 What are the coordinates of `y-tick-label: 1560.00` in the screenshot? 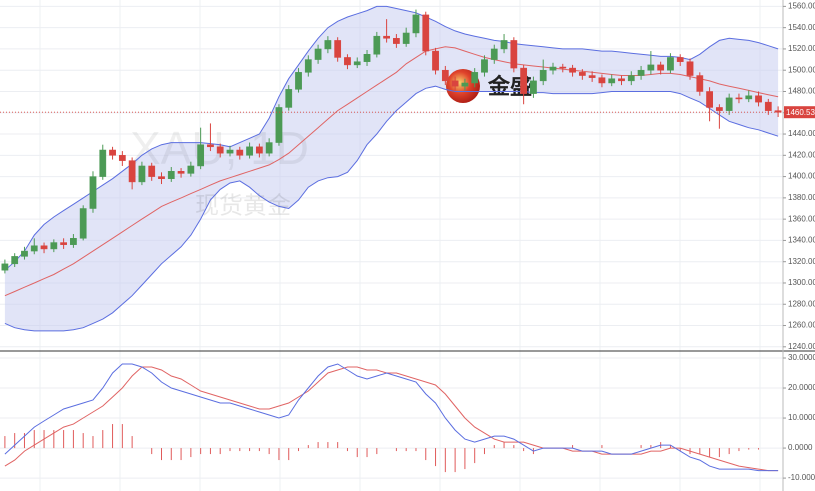 It's located at (801, 5).